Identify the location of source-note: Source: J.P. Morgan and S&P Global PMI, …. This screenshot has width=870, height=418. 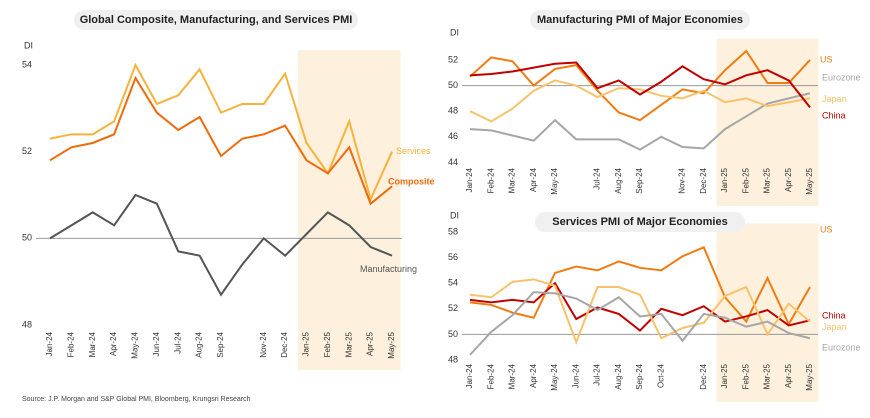
(136, 399).